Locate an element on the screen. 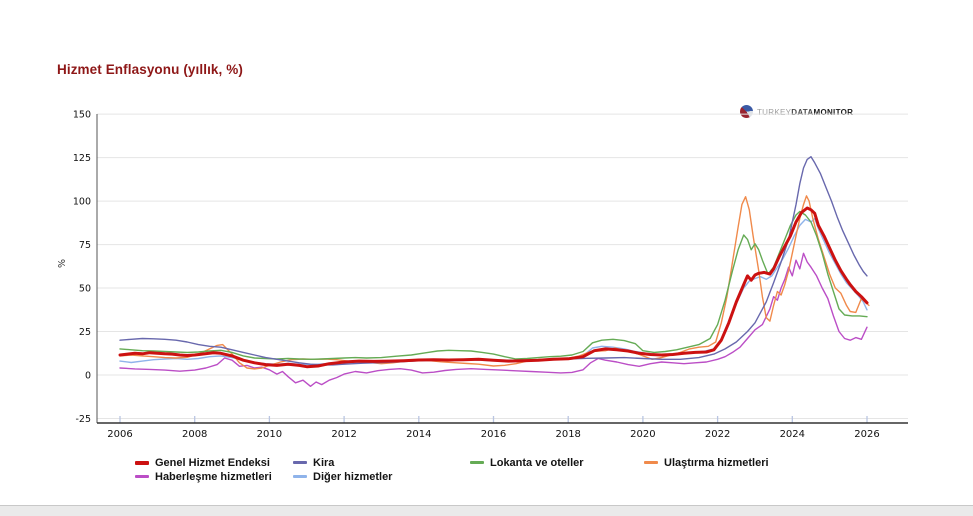 This screenshot has height=516, width=973. legend-label: Diğer hizmetler is located at coordinates (353, 476).